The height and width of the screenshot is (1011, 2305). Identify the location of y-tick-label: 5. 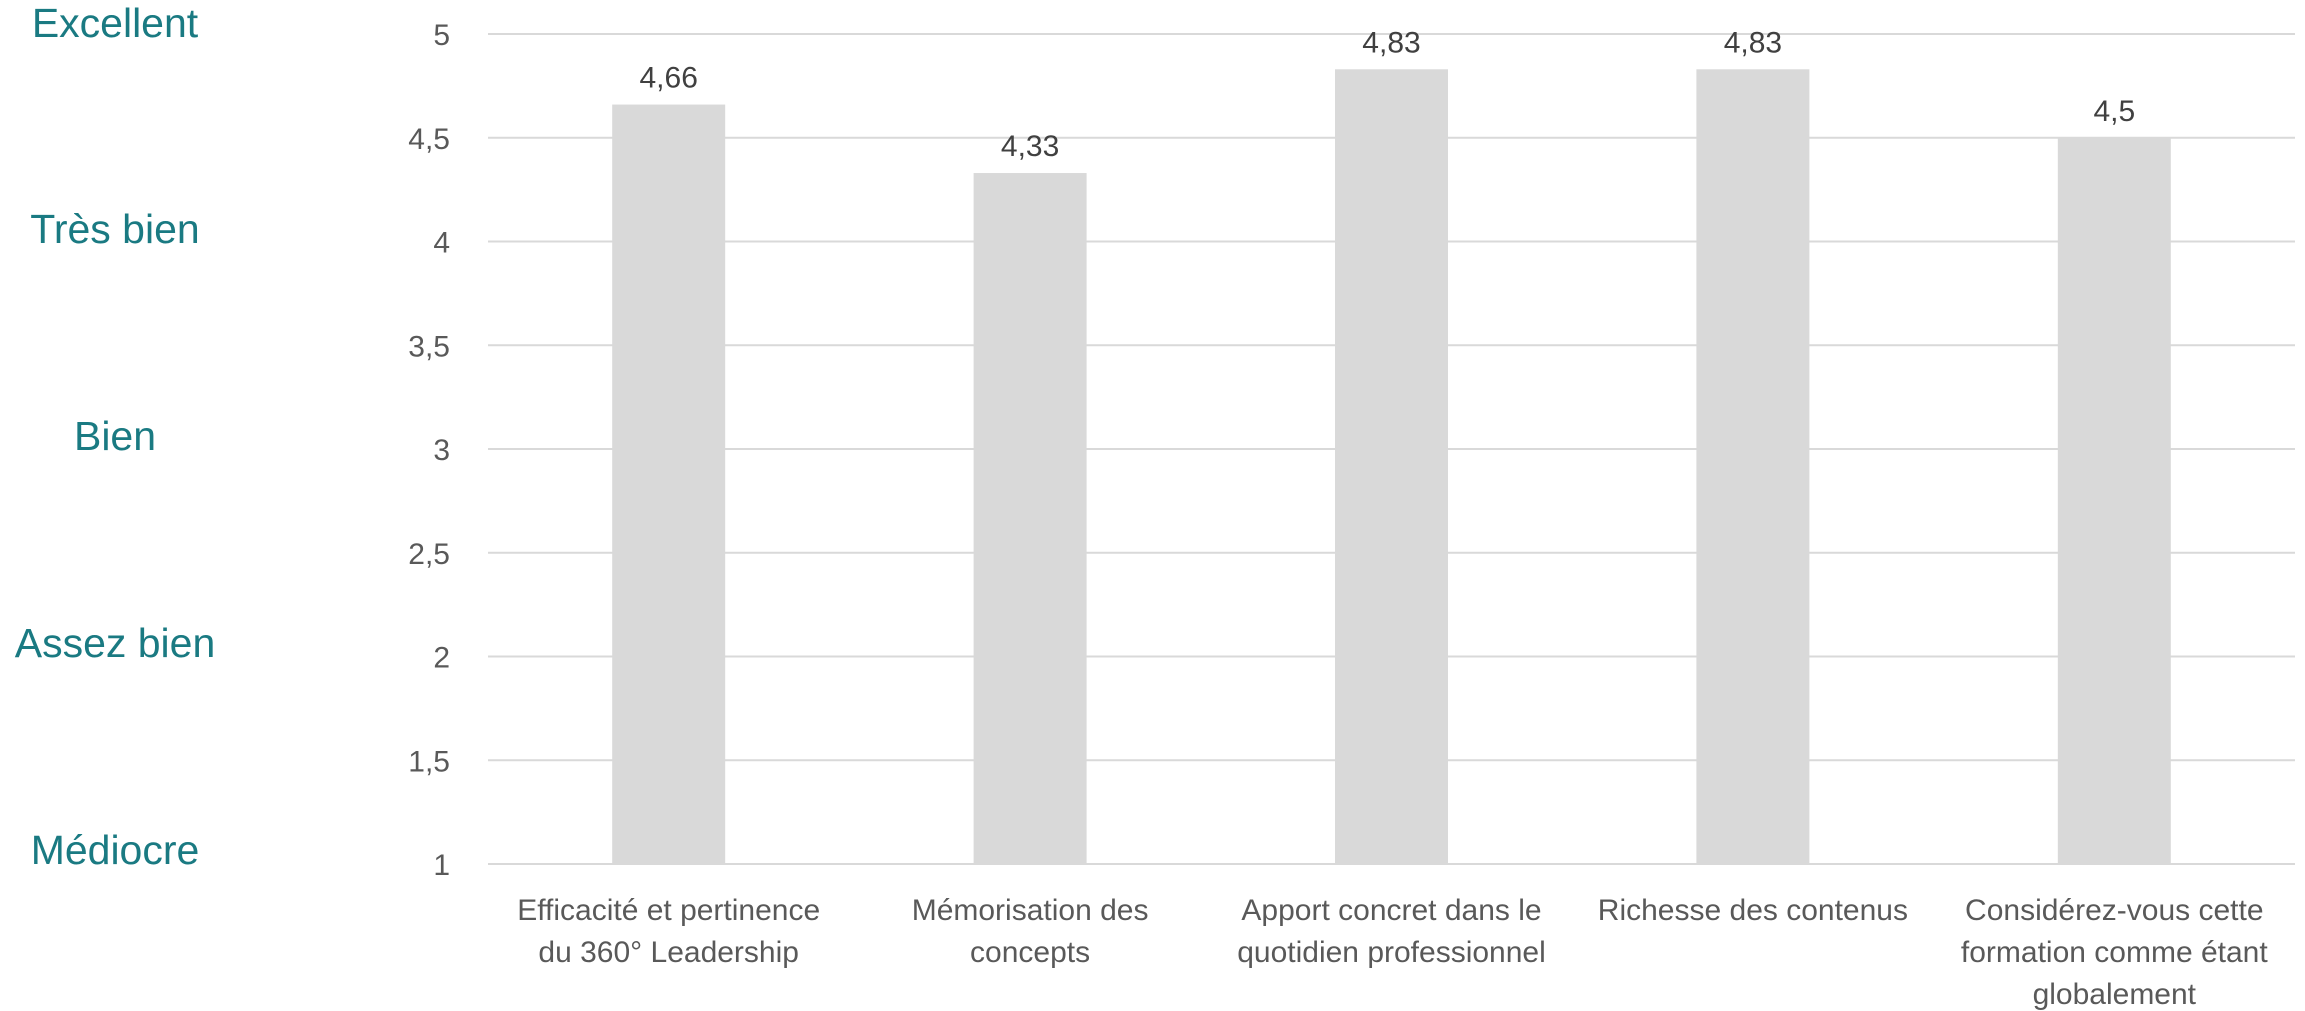
(441, 35).